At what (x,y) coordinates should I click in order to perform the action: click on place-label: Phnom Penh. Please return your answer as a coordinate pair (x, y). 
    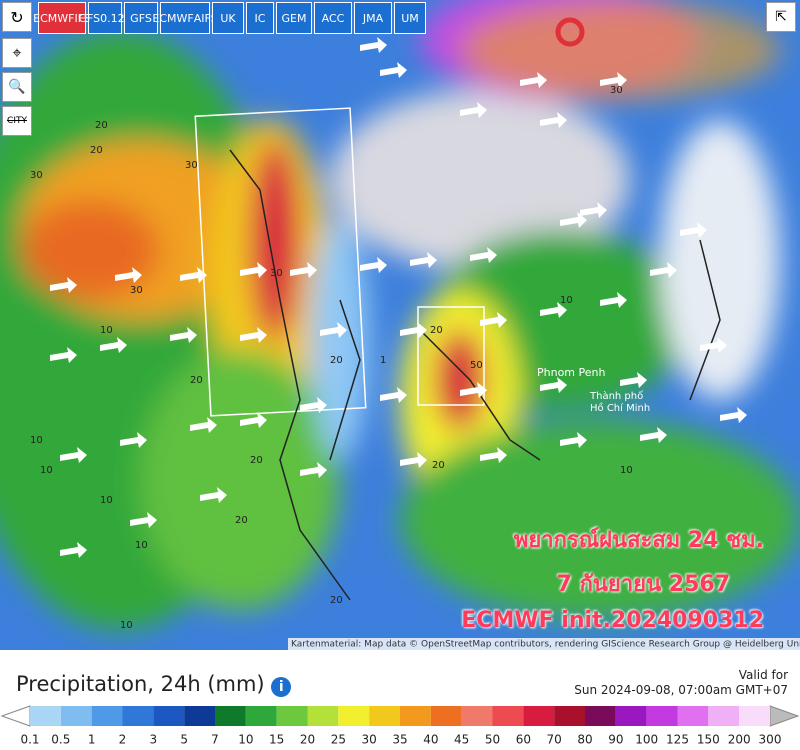
    Looking at the image, I should click on (571, 372).